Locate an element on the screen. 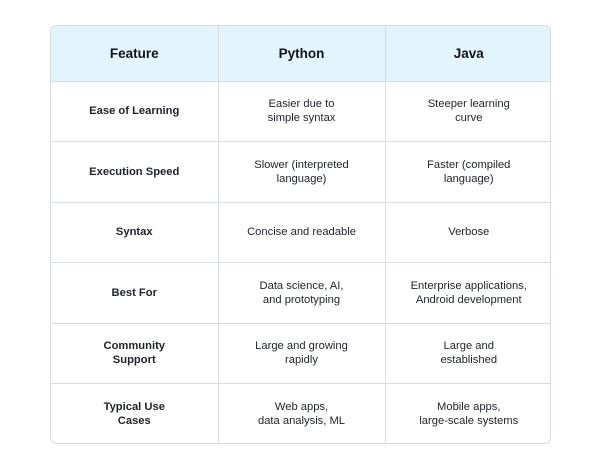 The width and height of the screenshot is (602, 470). python-cell: Easier due to simple syntax is located at coordinates (302, 111).